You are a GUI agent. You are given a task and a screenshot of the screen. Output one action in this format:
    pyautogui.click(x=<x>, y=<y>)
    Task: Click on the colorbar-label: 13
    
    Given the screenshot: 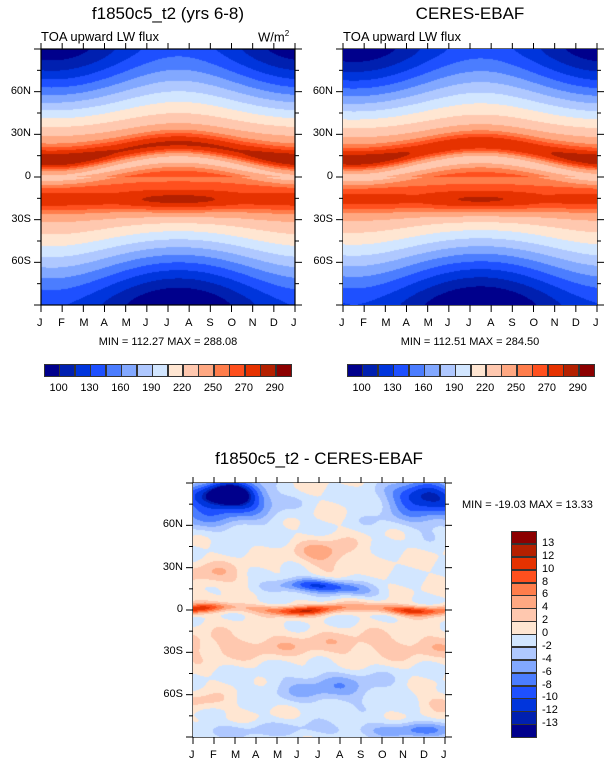 What is the action you would take?
    pyautogui.click(x=548, y=542)
    